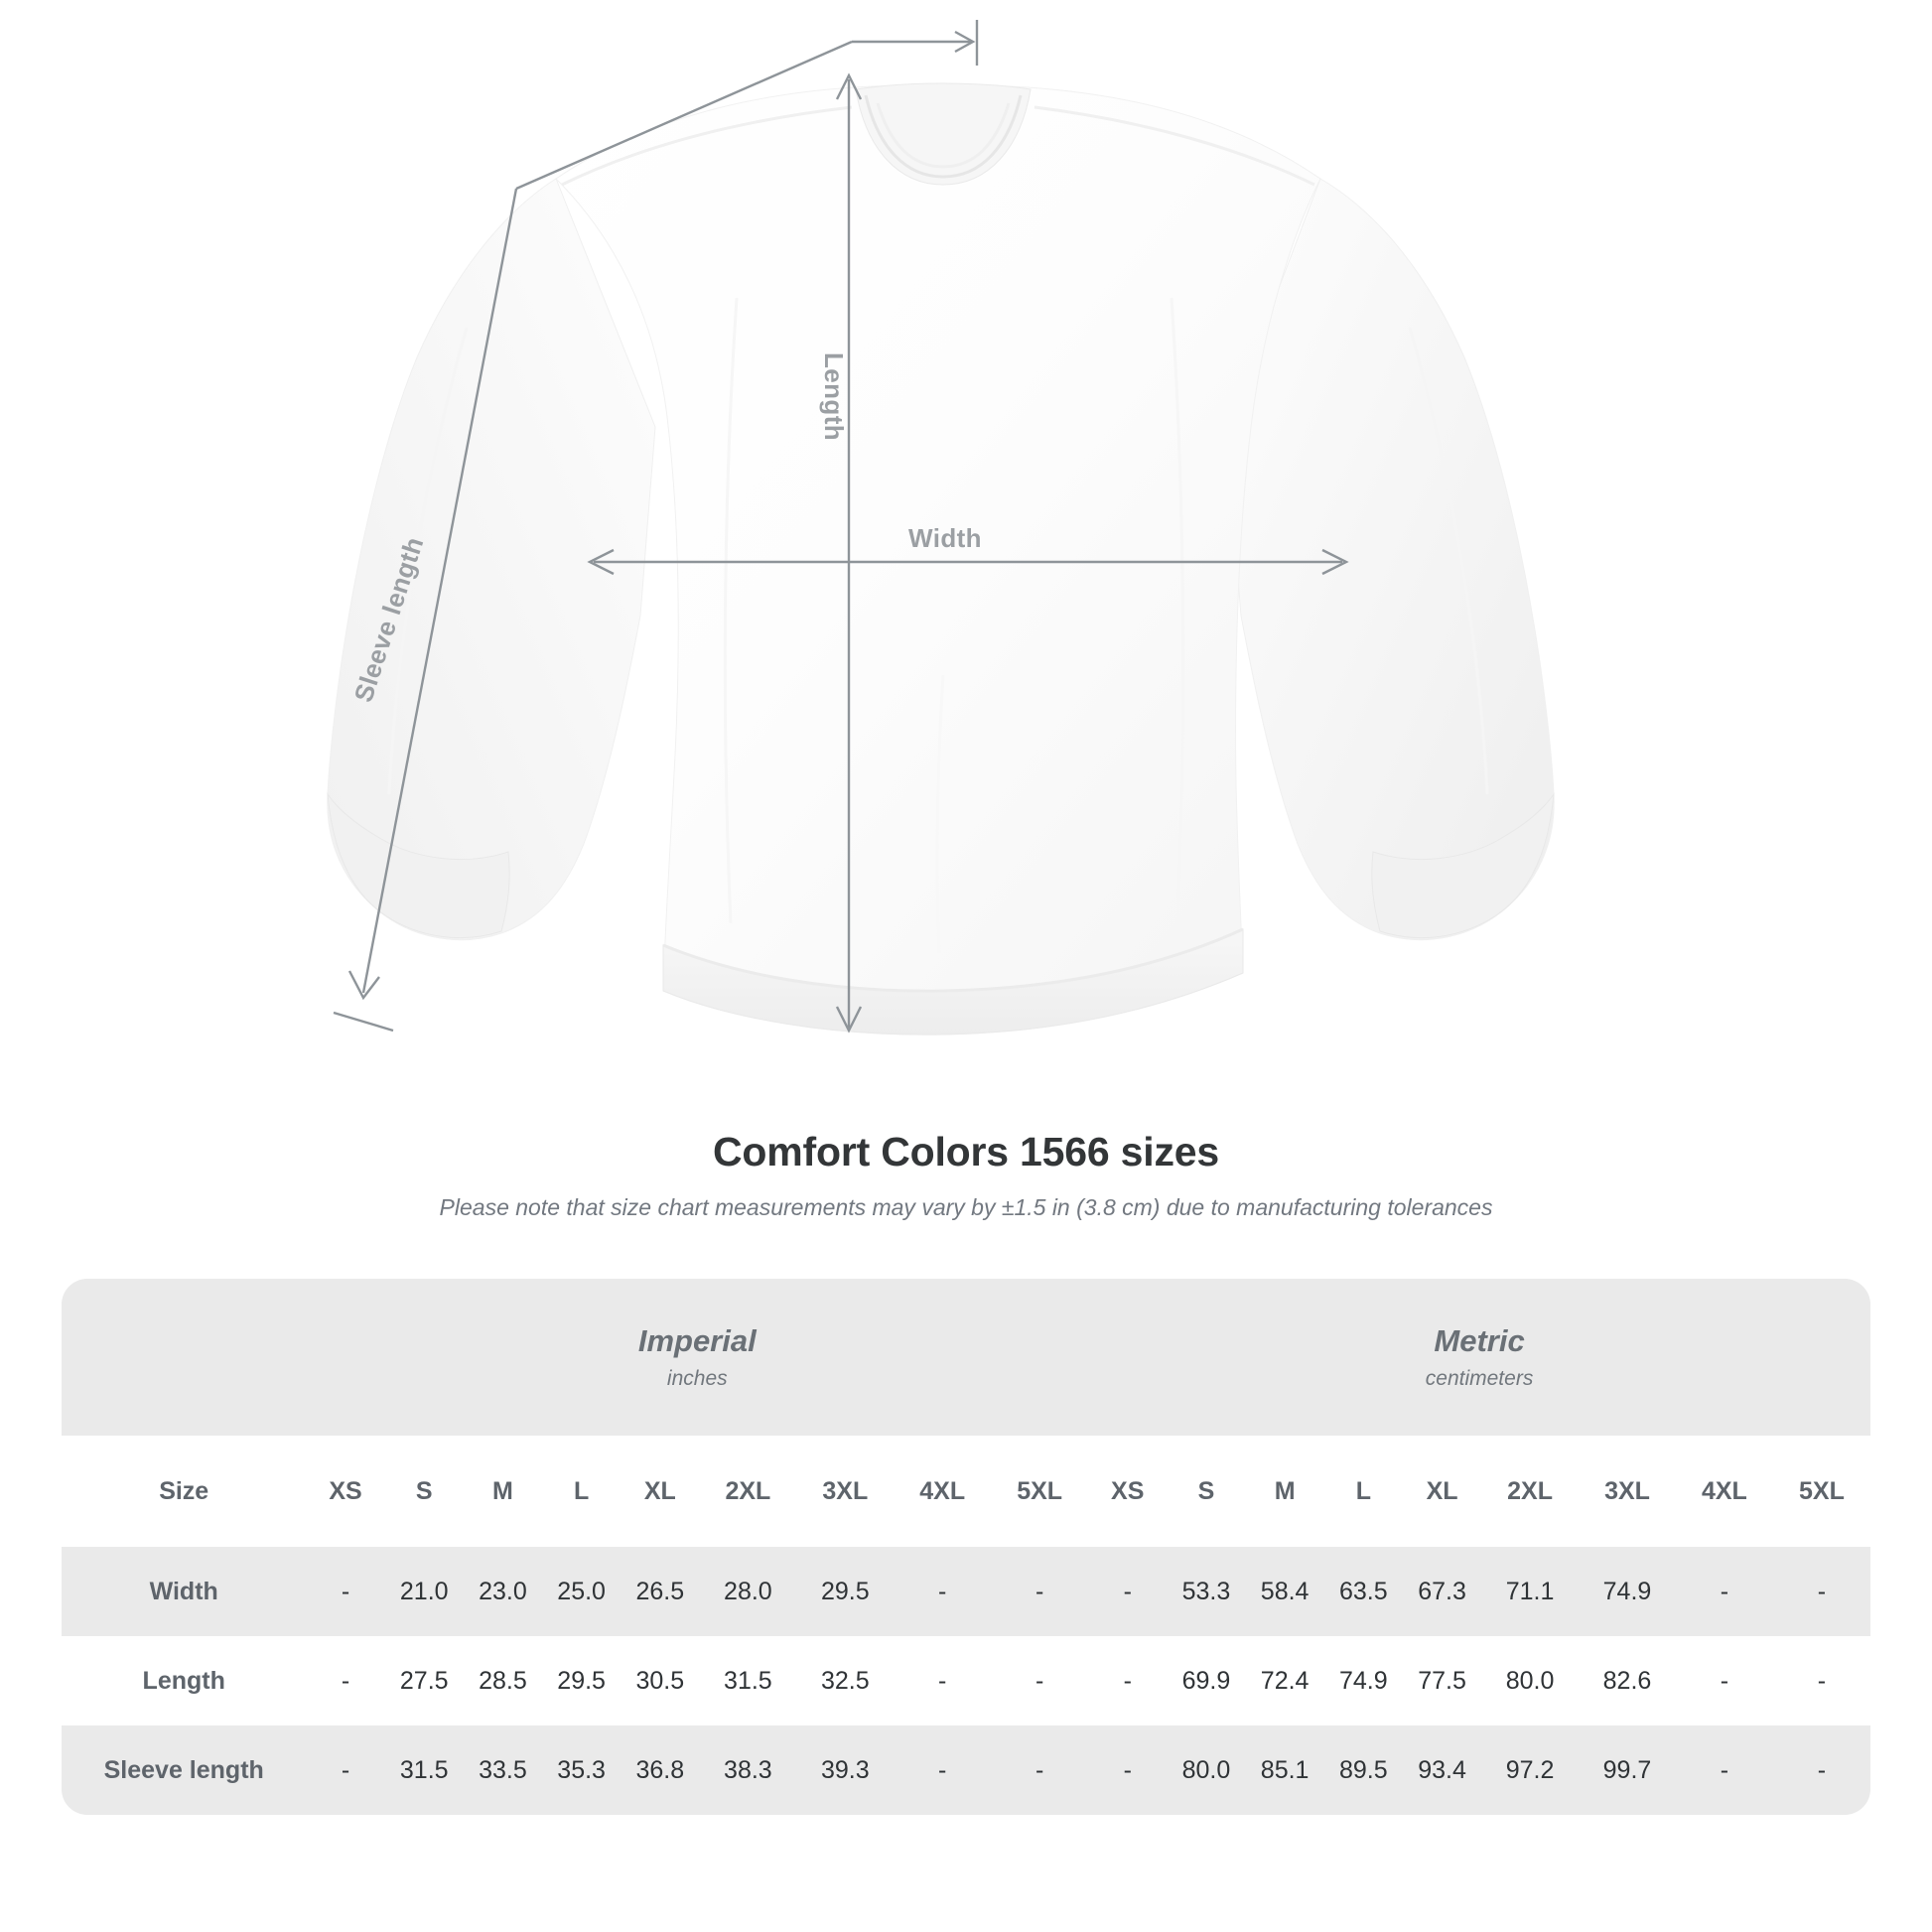 The image size is (1932, 1932). What do you see at coordinates (660, 1491) in the screenshot?
I see `size-header-imperial-xl: XL` at bounding box center [660, 1491].